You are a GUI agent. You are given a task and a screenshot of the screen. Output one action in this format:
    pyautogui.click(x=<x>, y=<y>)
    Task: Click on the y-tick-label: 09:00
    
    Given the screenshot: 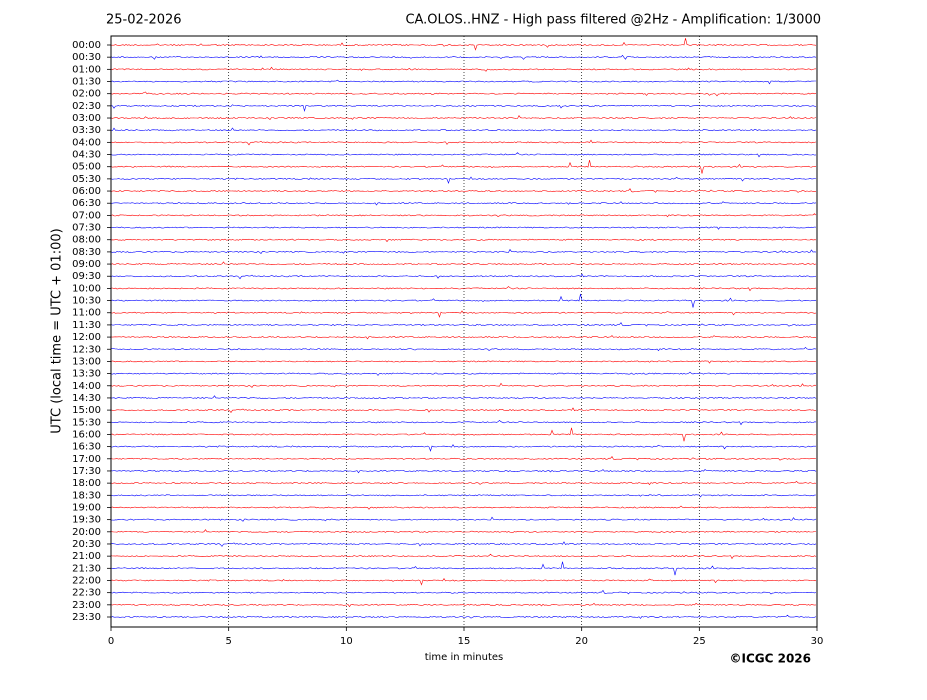 What is the action you would take?
    pyautogui.click(x=86, y=264)
    